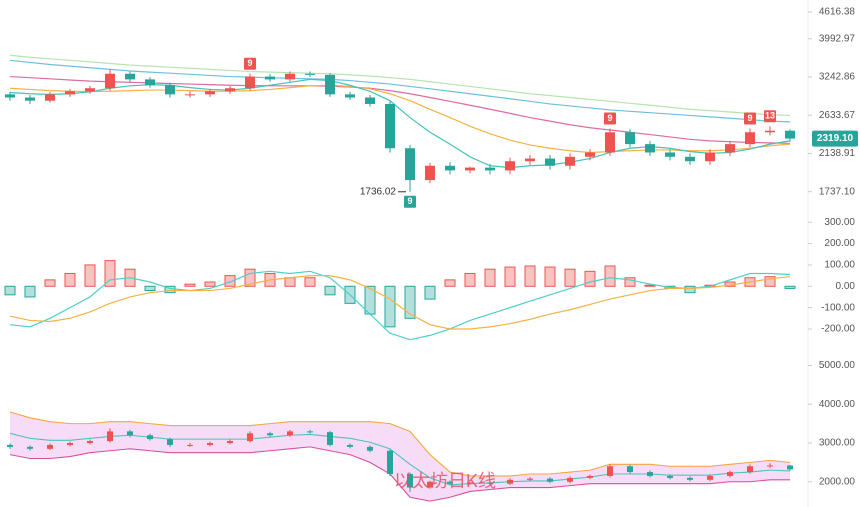 The height and width of the screenshot is (507, 860). I want to click on y-tick-label: 4000.00, so click(837, 404).